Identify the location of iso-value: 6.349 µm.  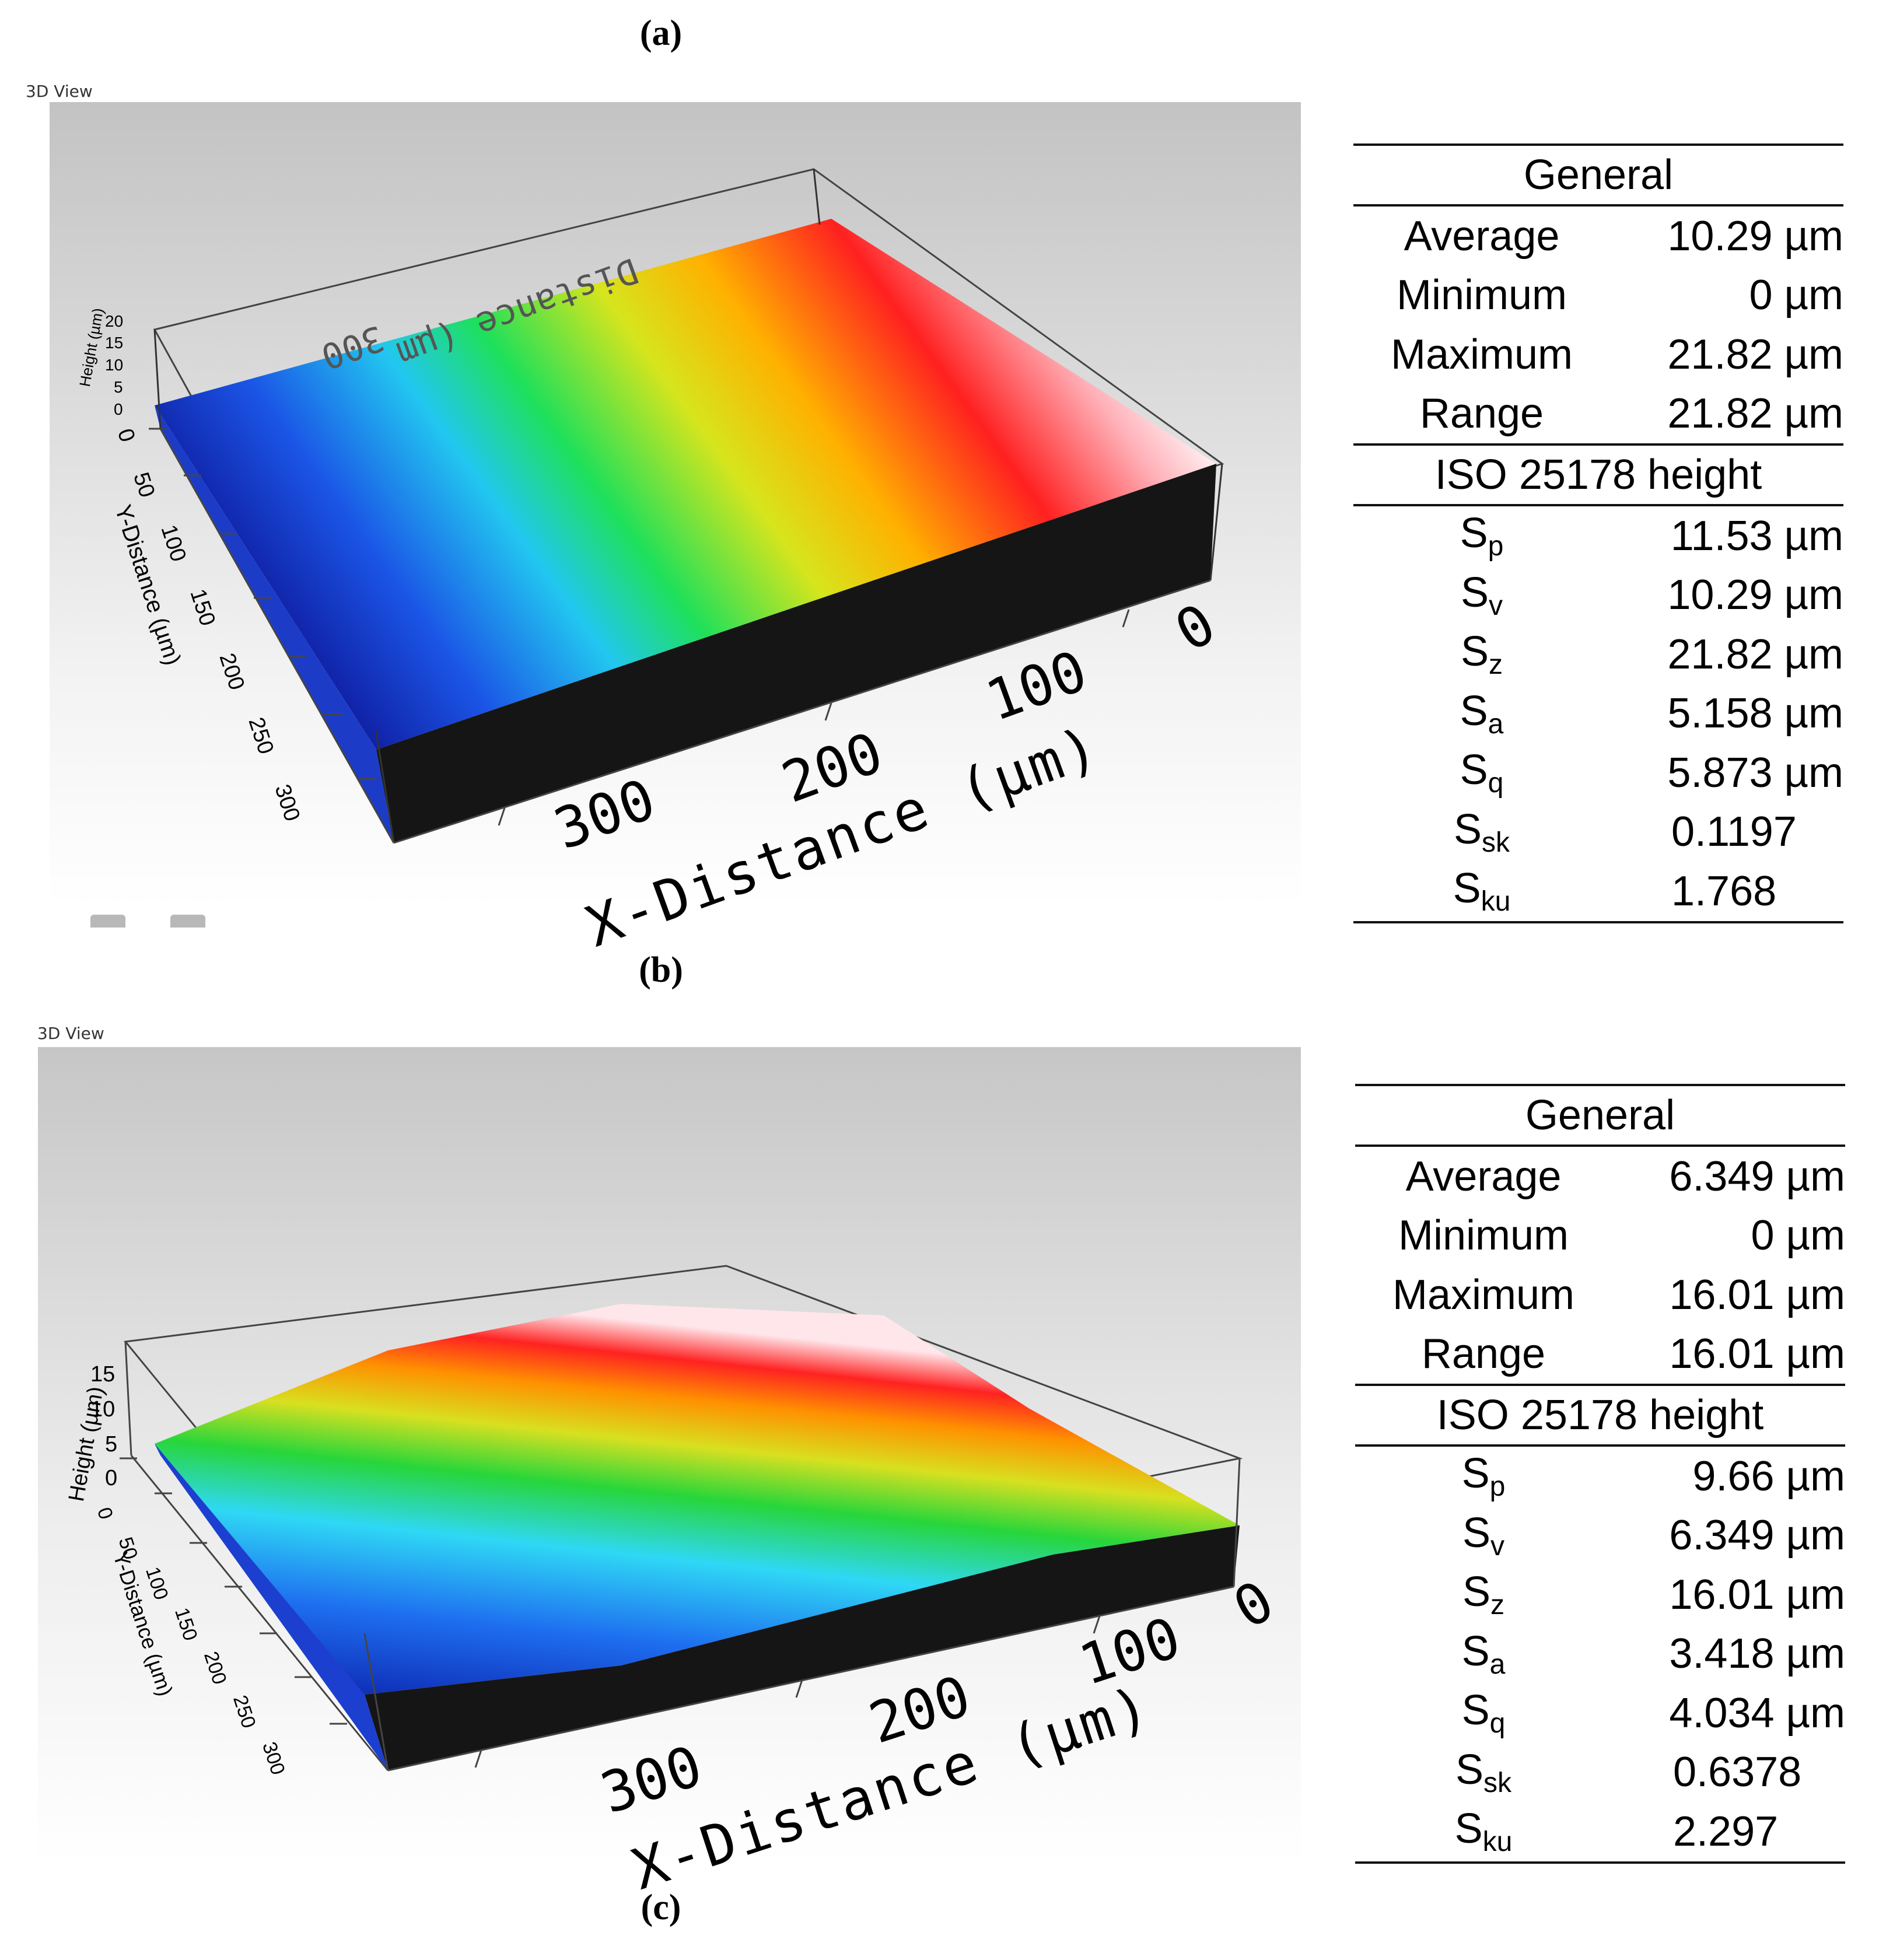
(1757, 1535).